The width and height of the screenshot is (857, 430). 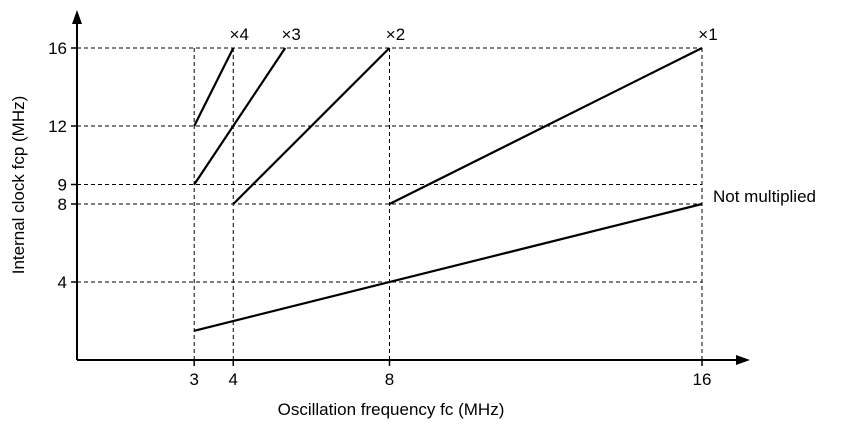 What do you see at coordinates (391, 409) in the screenshot?
I see `x-axis-title: Oscillation frequency fc (MHz)` at bounding box center [391, 409].